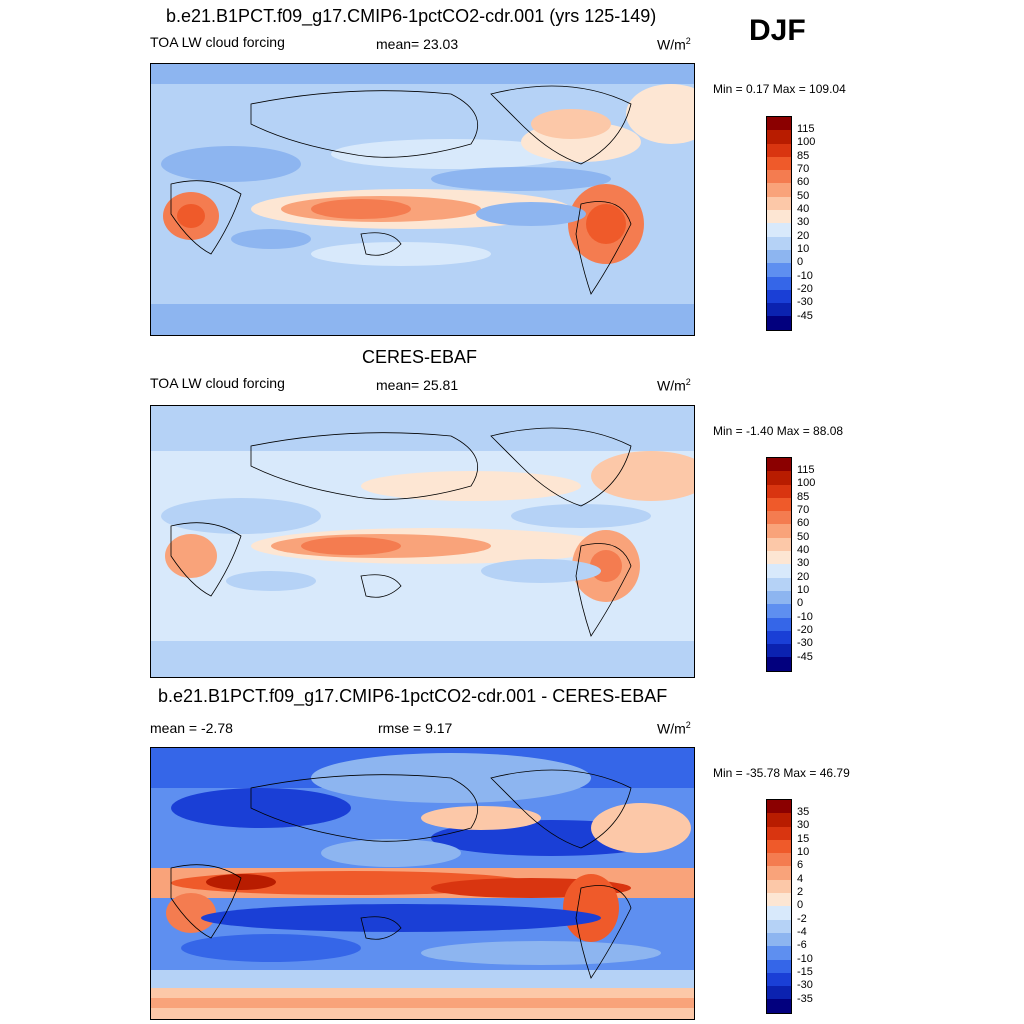  What do you see at coordinates (803, 550) in the screenshot?
I see `panel2-colorbar-label: 40` at bounding box center [803, 550].